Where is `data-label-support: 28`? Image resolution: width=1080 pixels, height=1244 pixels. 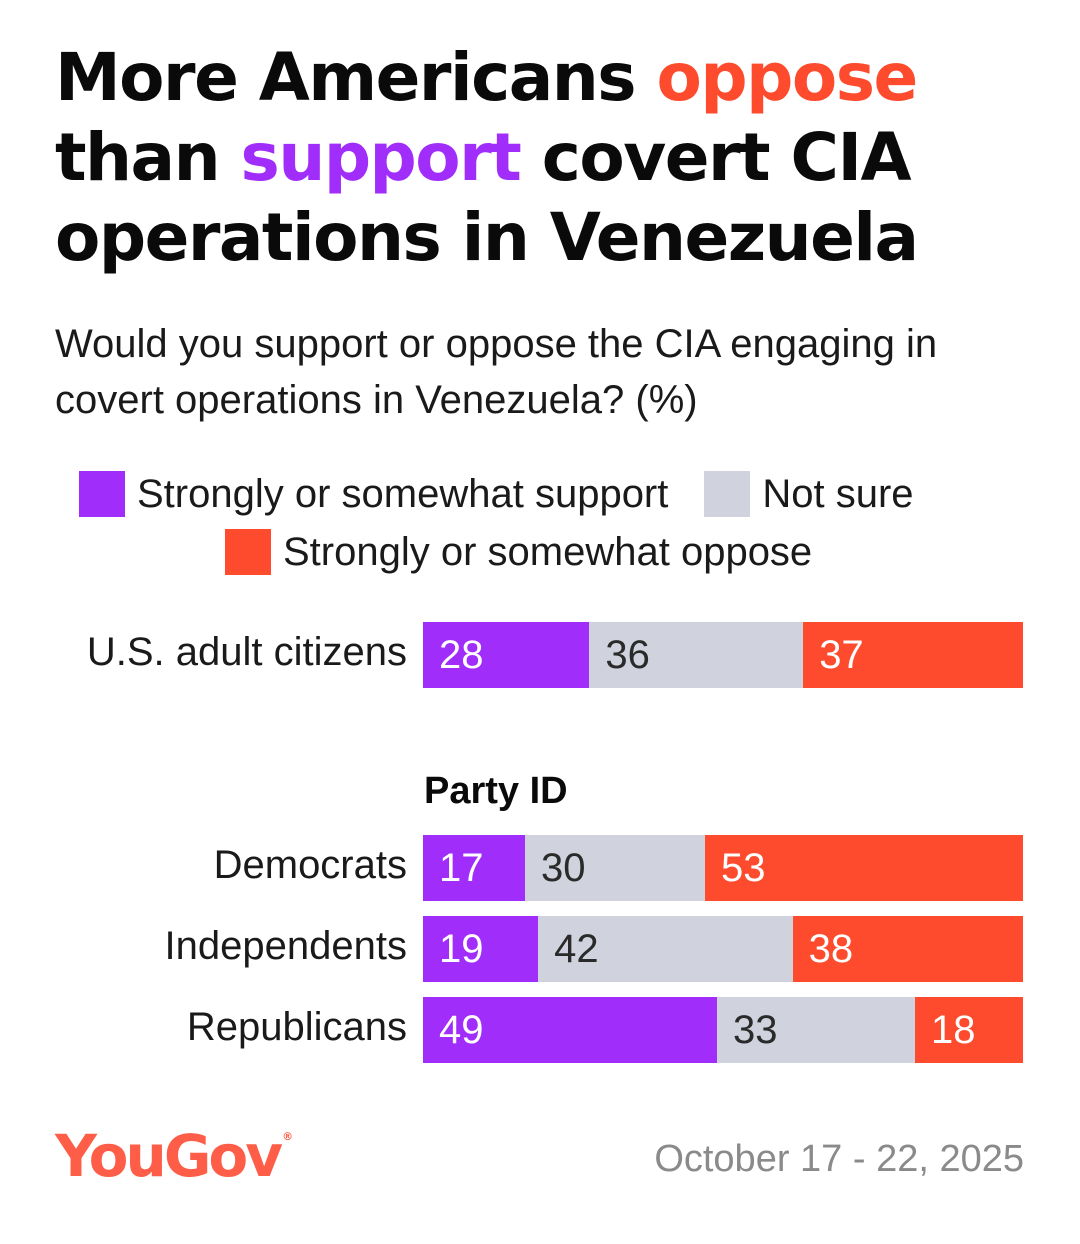
data-label-support: 28 is located at coordinates (461, 655).